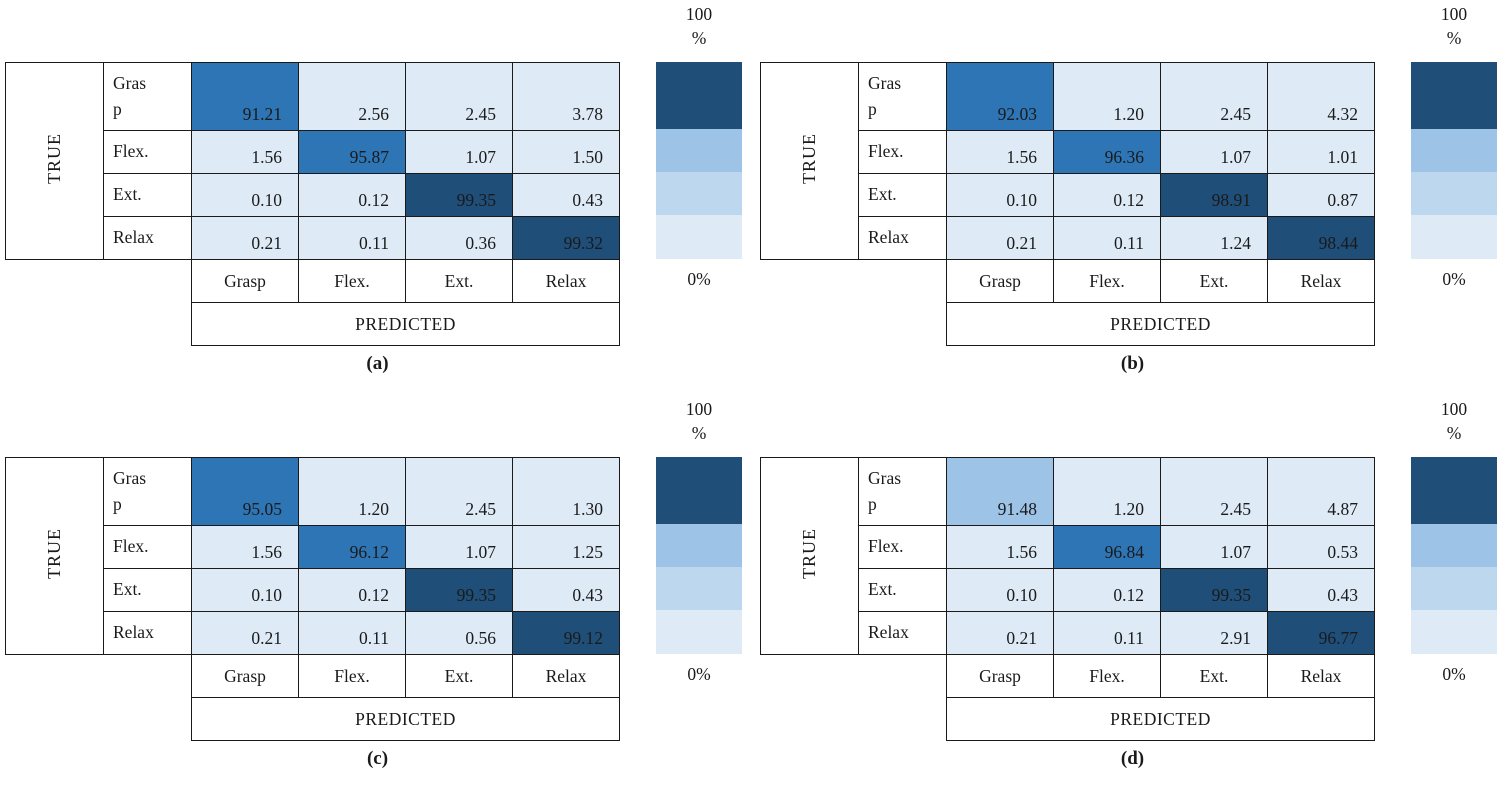 The width and height of the screenshot is (1510, 790). Describe the element at coordinates (699, 279) in the screenshot. I see `colorbar-min-label: 0%` at that location.